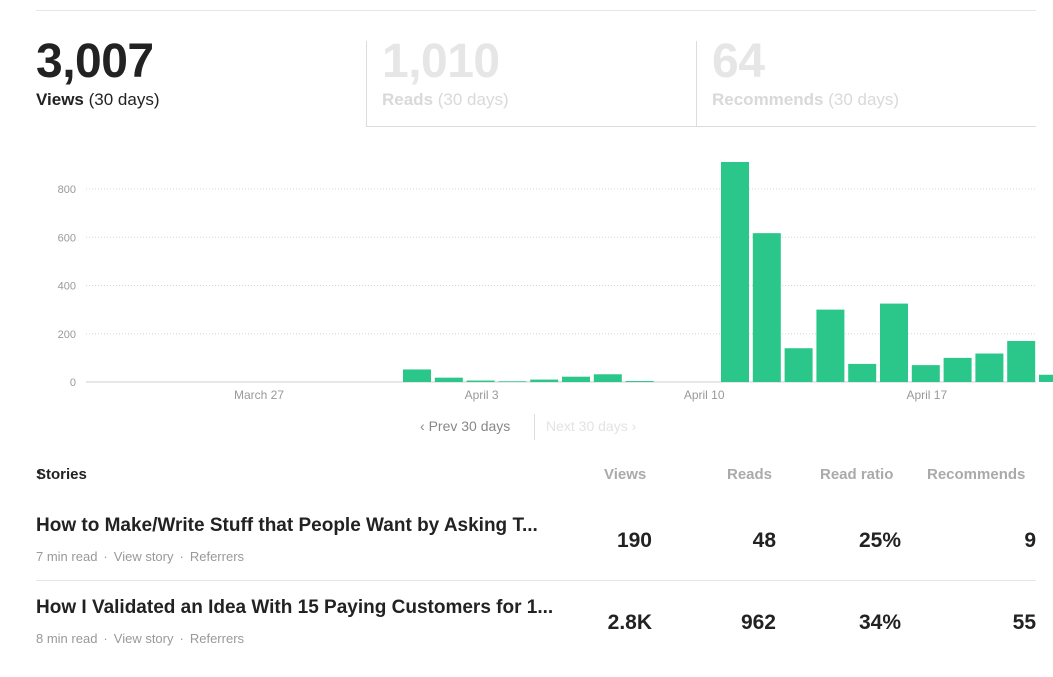  I want to click on pager-divider, so click(534, 427).